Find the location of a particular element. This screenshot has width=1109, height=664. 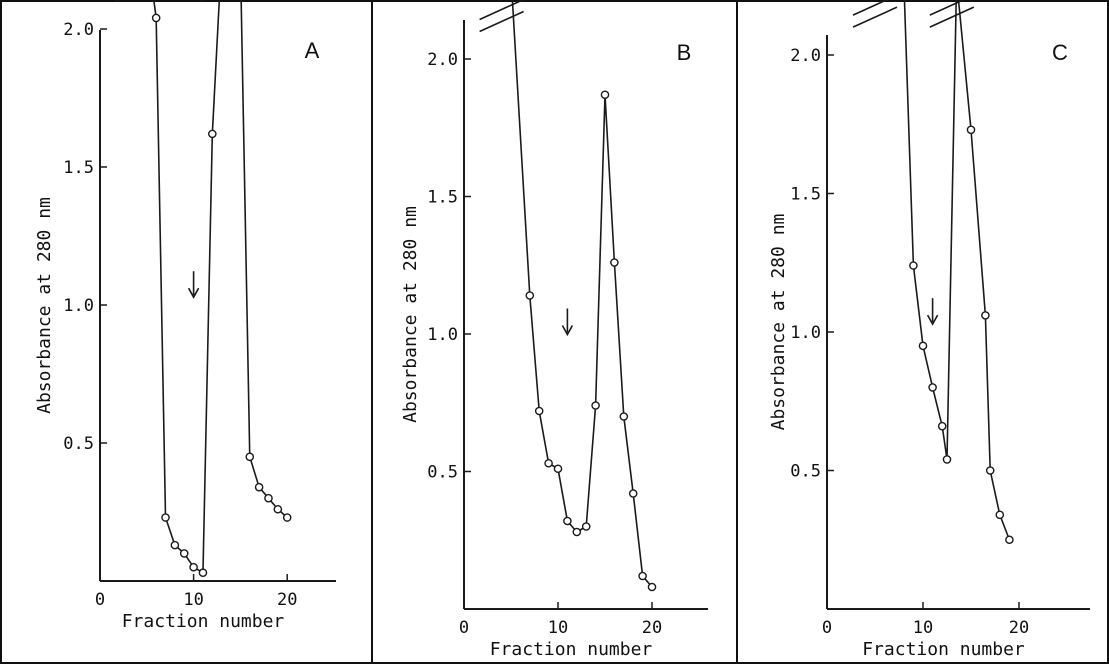

panel-letter: A is located at coordinates (312, 50).